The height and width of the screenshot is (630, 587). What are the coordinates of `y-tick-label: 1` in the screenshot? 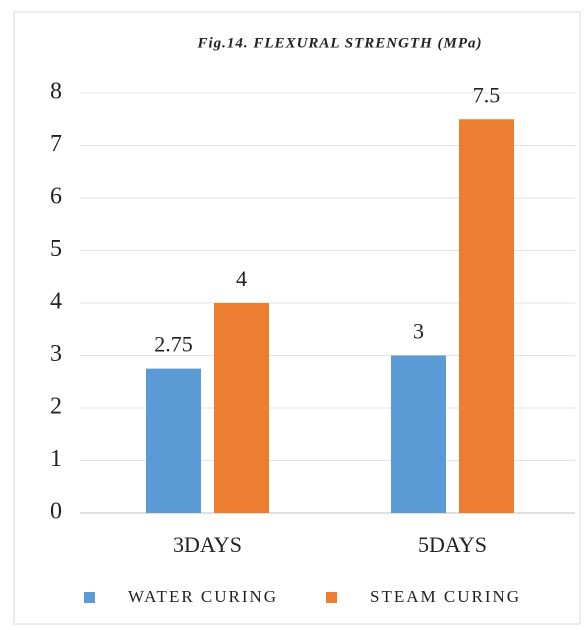 It's located at (56, 459).